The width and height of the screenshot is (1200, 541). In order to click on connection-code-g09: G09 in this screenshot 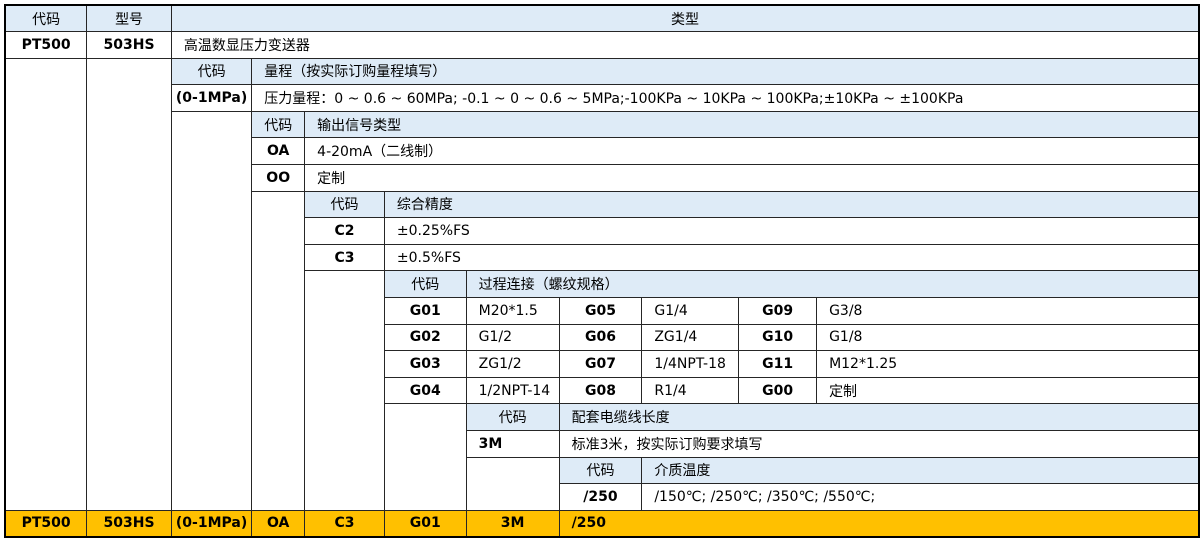, I will do `click(778, 311)`.